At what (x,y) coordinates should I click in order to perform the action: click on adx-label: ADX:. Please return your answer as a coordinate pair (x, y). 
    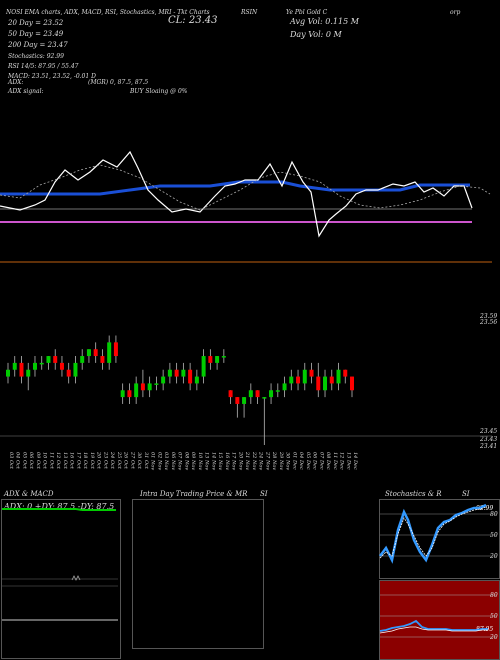
    Looking at the image, I should click on (16, 82).